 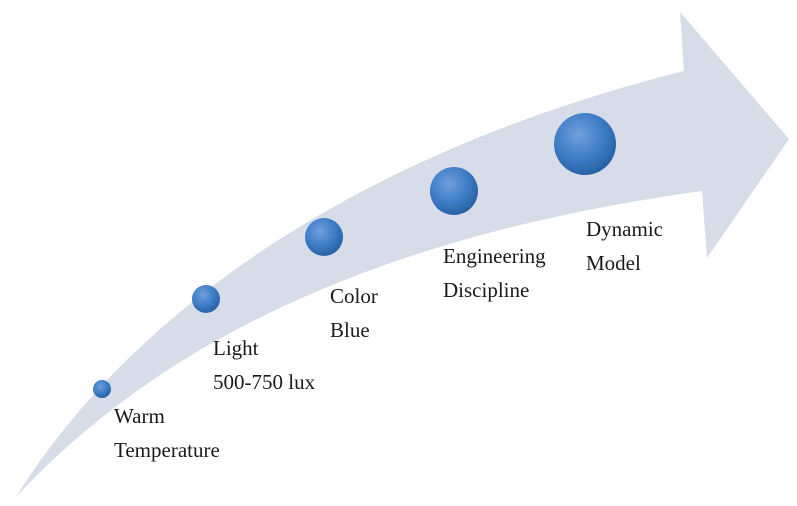 What do you see at coordinates (624, 246) in the screenshot?
I see `step-label-dynamic: Dynamic Model` at bounding box center [624, 246].